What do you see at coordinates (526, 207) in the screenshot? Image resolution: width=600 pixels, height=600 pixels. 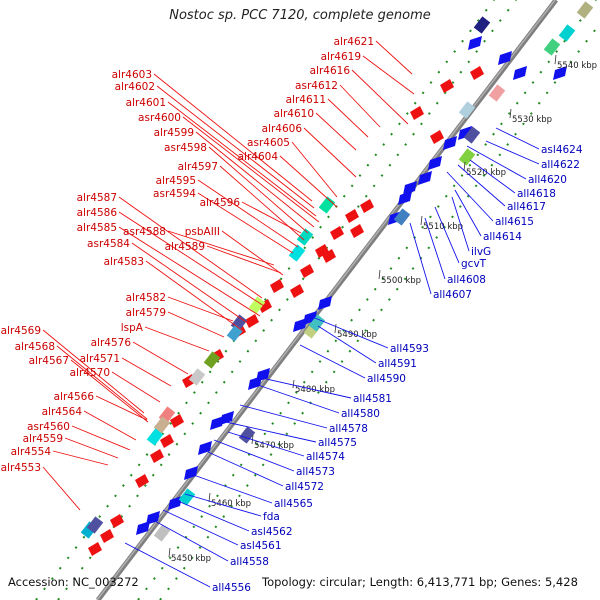 I see `gene-label: all4617` at bounding box center [526, 207].